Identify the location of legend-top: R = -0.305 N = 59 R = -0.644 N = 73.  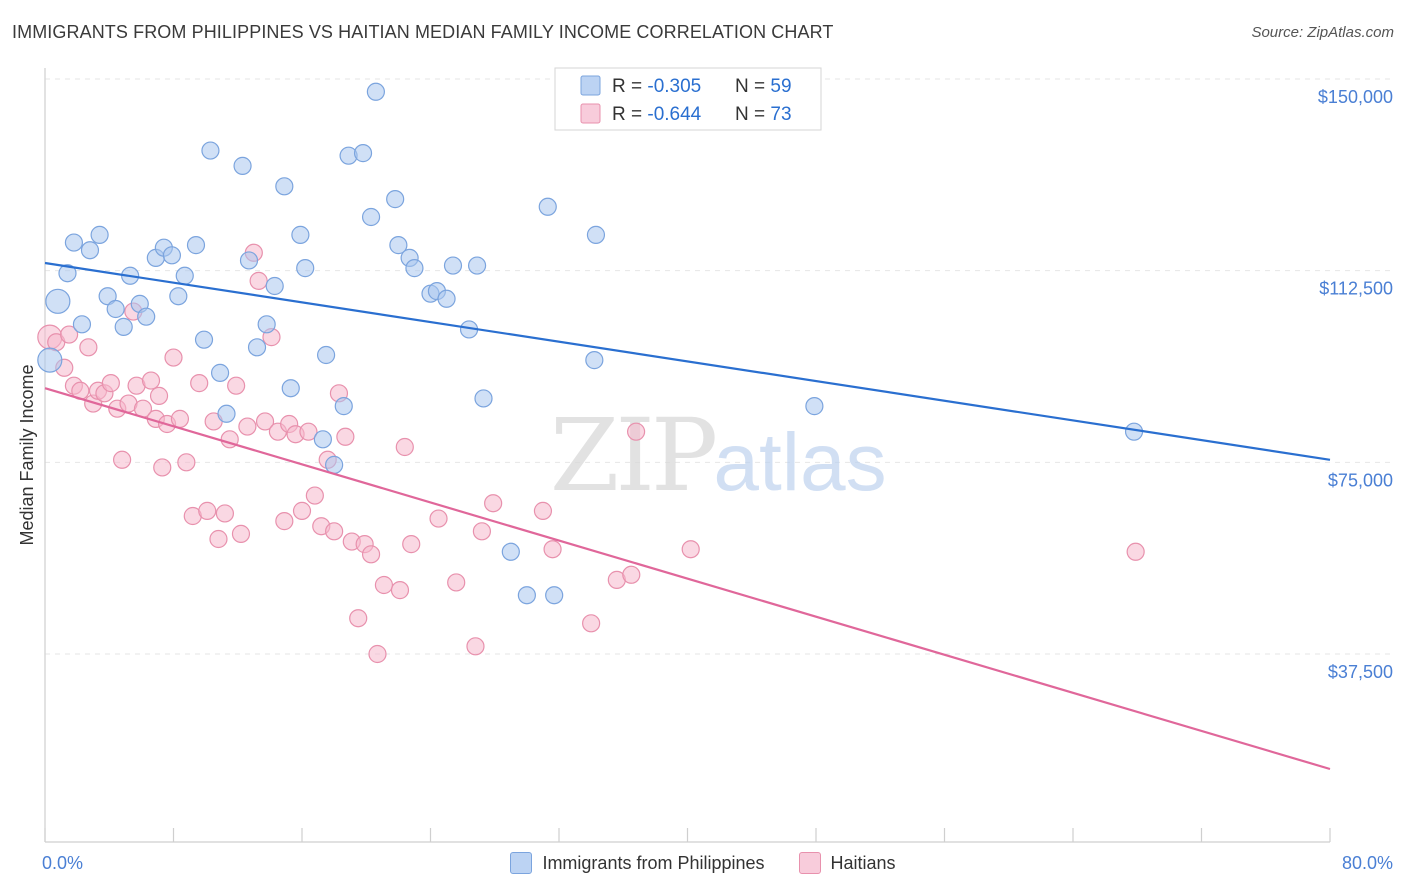
(688, 99).